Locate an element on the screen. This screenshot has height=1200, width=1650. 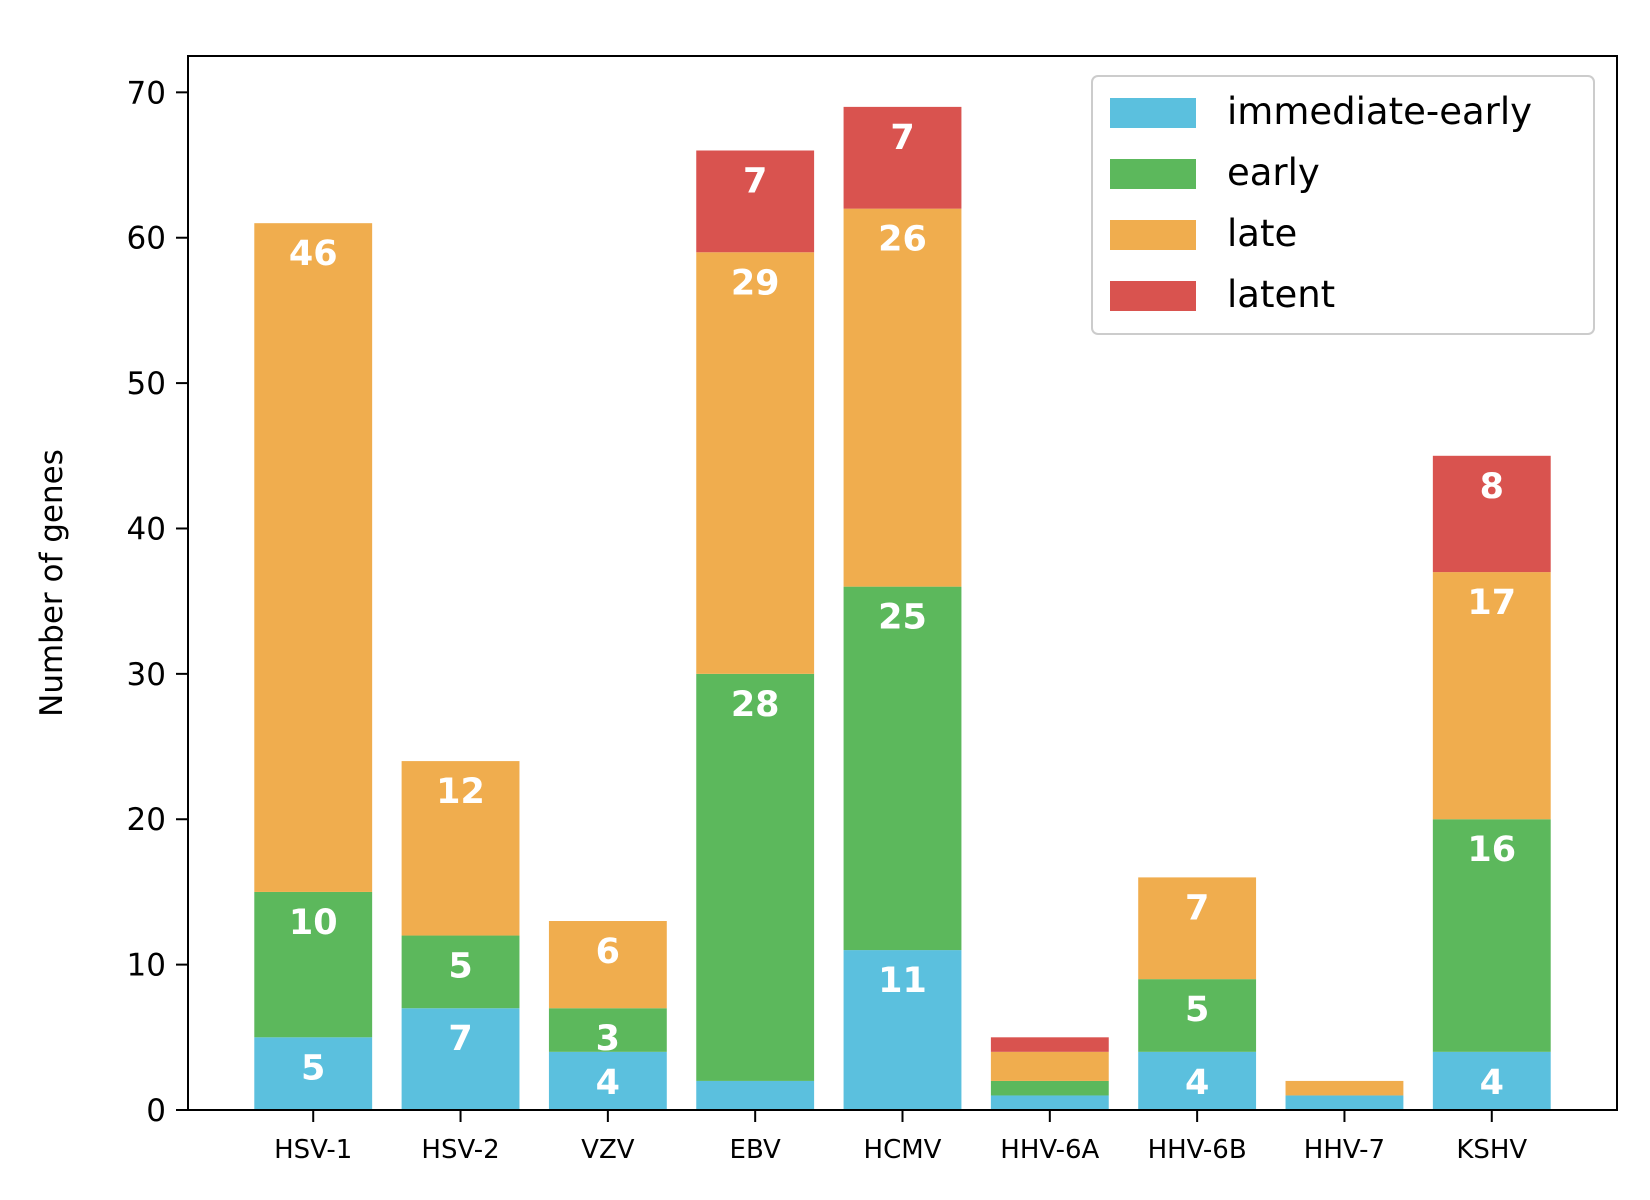
bar-segment-early-HCMV is located at coordinates (902, 768).